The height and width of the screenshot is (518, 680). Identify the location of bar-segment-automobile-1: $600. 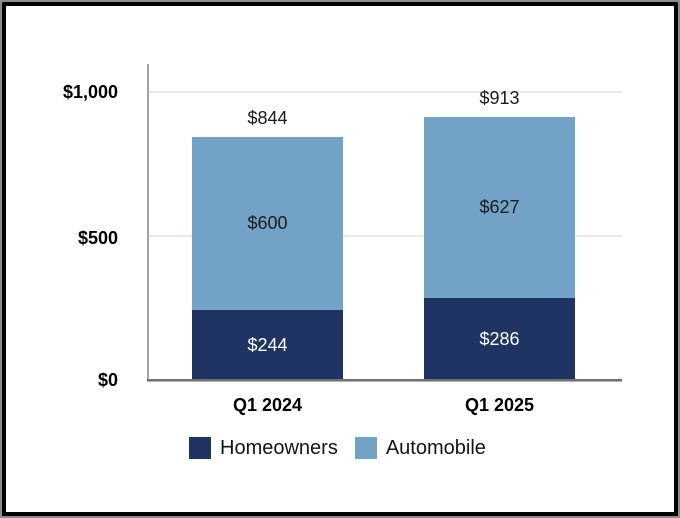
(267, 223).